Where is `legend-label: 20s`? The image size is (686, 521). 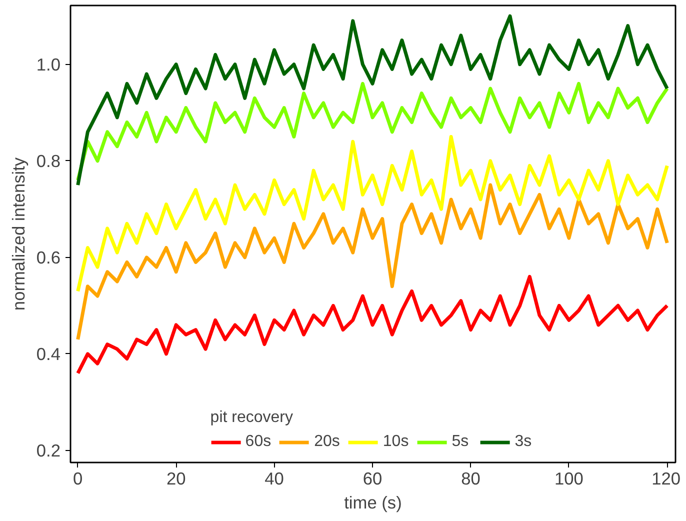
legend-label: 20s is located at coordinates (327, 442).